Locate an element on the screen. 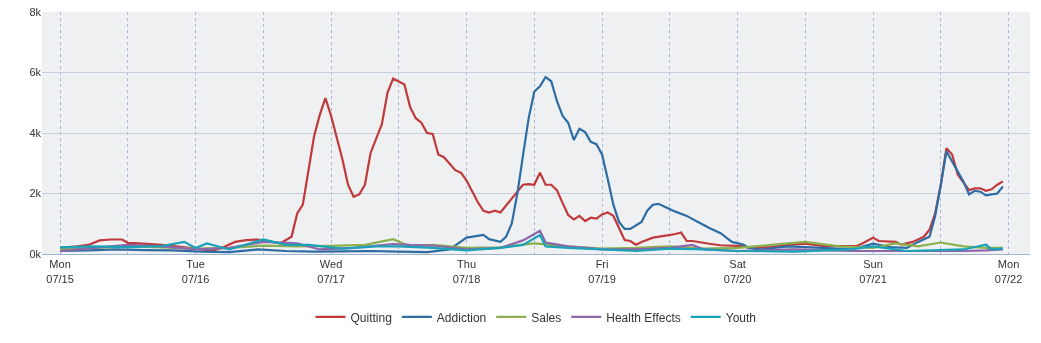 The height and width of the screenshot is (343, 1041). x-tick-label: Mon 07/22 is located at coordinates (1008, 271).